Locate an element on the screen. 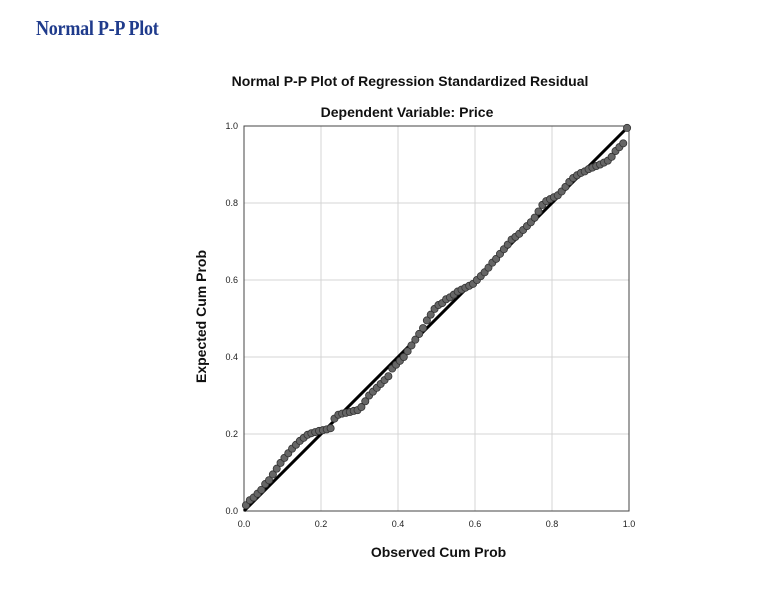  x-tick-label-1: 0.2 is located at coordinates (321, 524).